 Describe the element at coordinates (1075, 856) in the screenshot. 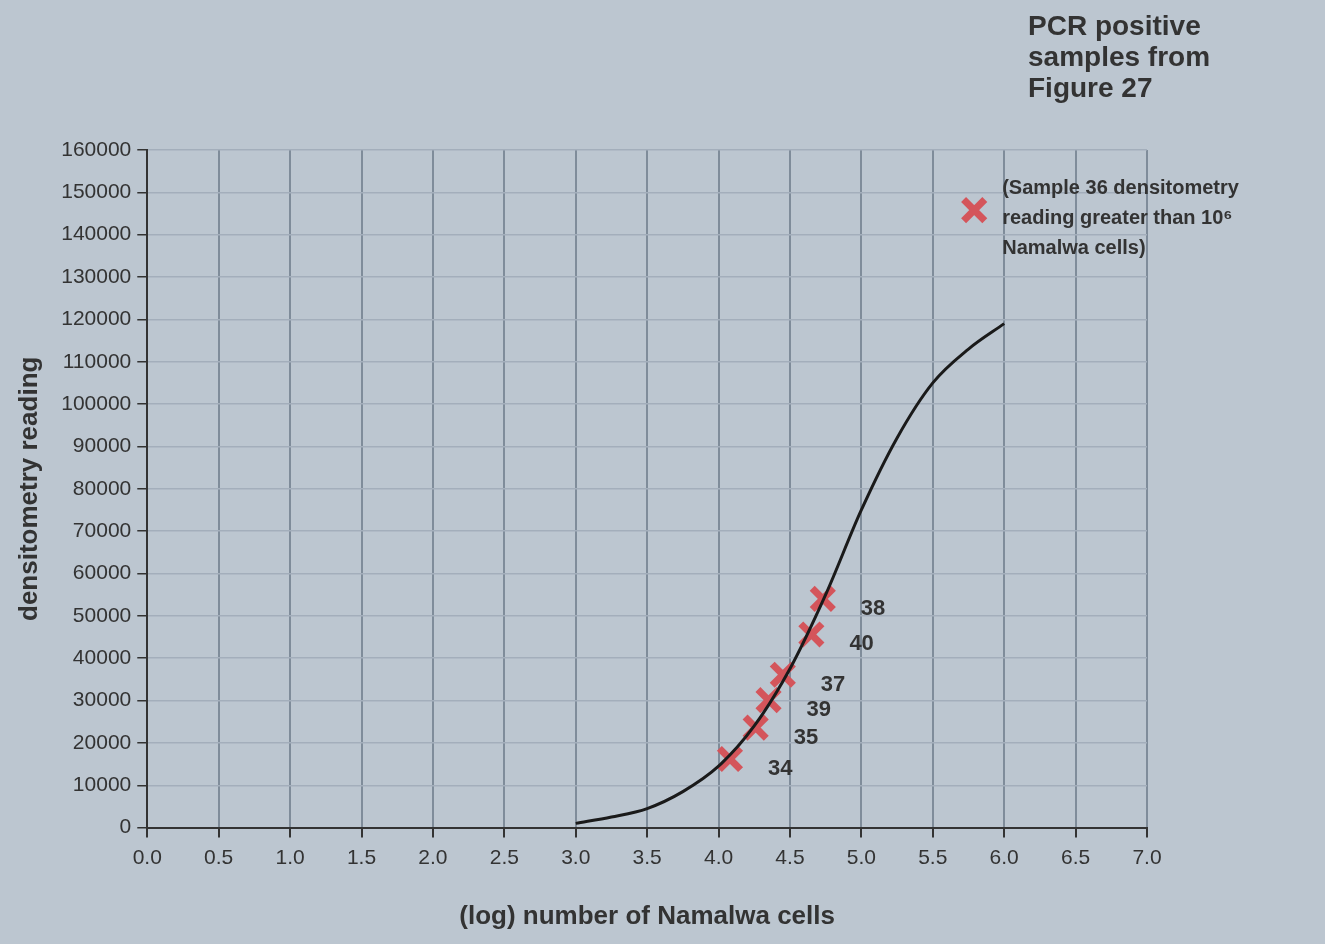

I see `x-tick-label: 6.5` at that location.